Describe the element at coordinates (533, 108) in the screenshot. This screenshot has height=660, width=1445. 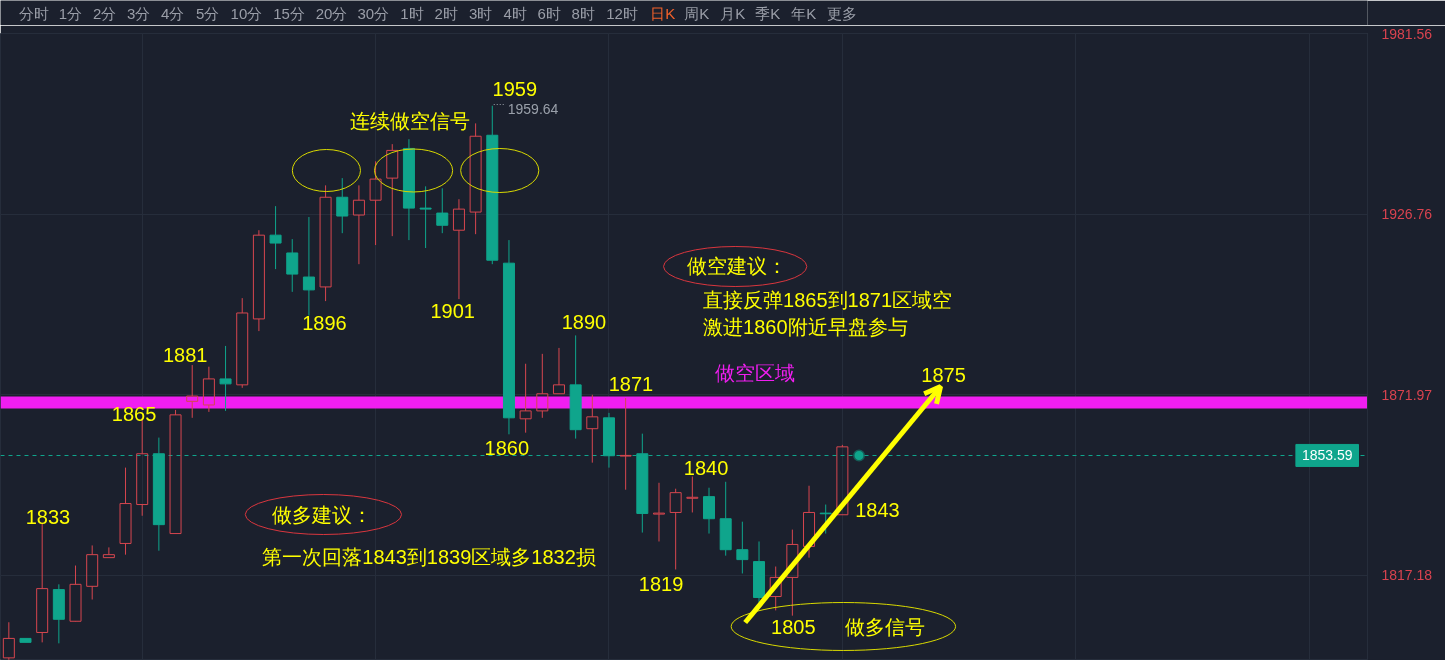
I see `annotation: 1959.64` at that location.